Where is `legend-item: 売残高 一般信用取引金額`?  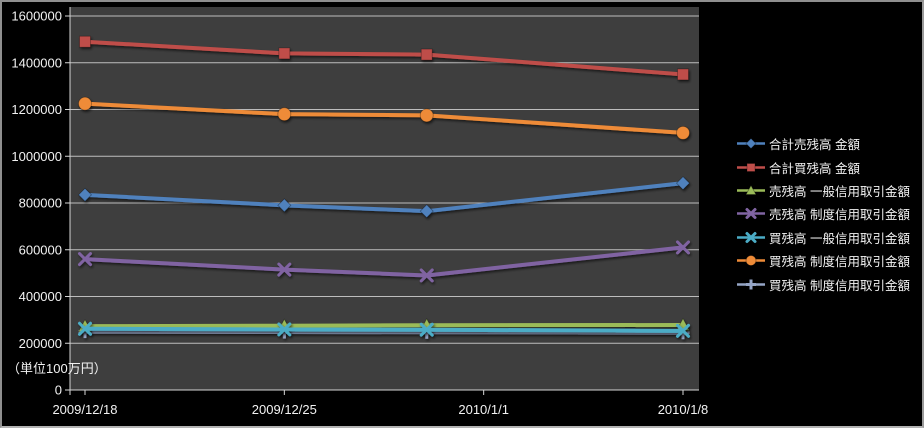
legend-item: 売残高 一般信用取引金額 is located at coordinates (823, 190).